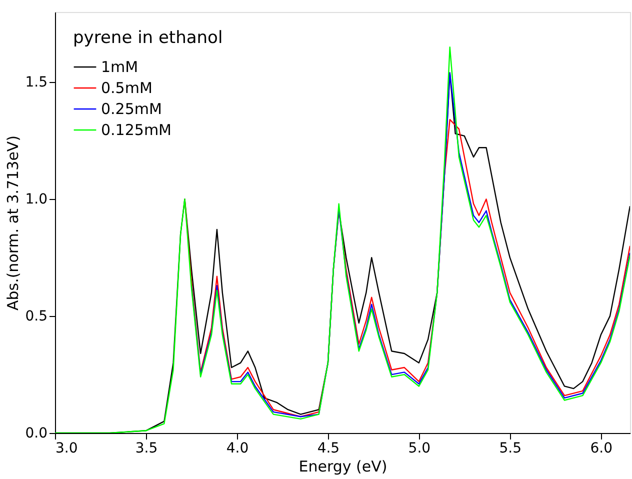 This screenshot has width=632, height=479. What do you see at coordinates (126, 88) in the screenshot?
I see `legend-label: 0.5mM` at bounding box center [126, 88].